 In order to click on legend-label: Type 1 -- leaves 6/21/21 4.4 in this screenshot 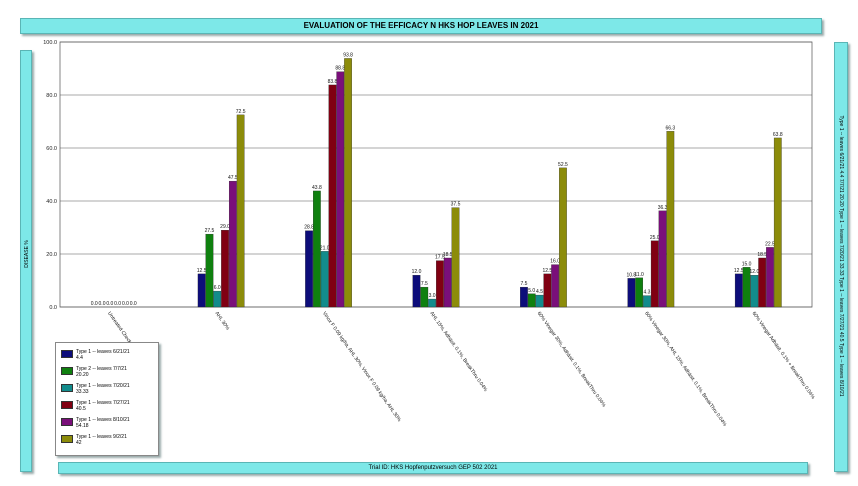, I will do `click(103, 355)`.